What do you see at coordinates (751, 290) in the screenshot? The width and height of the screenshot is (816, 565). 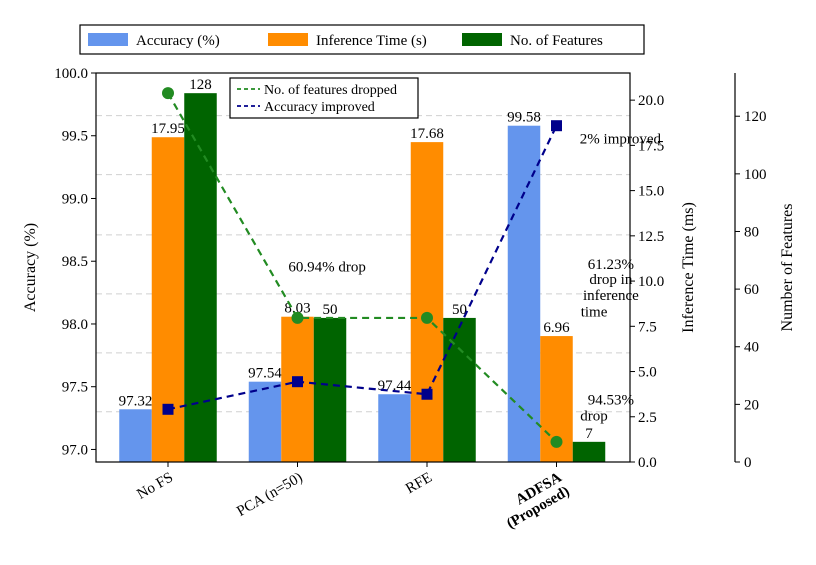 I see `far-right-tick-label: 60` at bounding box center [751, 290].